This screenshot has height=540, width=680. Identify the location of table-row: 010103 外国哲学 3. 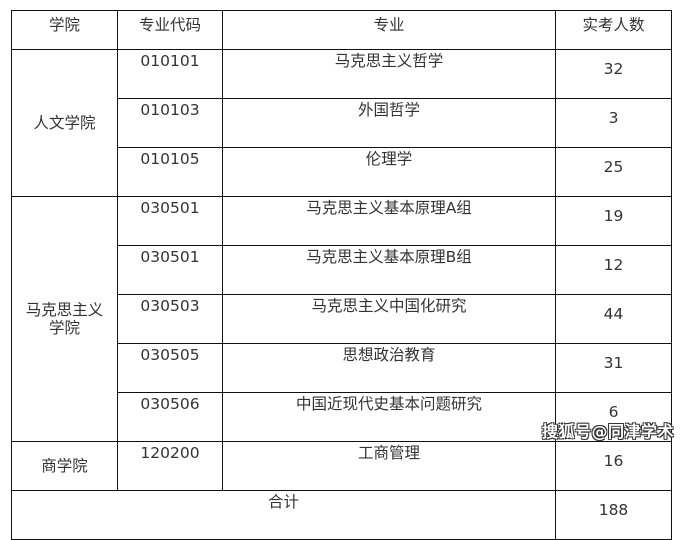
(342, 123).